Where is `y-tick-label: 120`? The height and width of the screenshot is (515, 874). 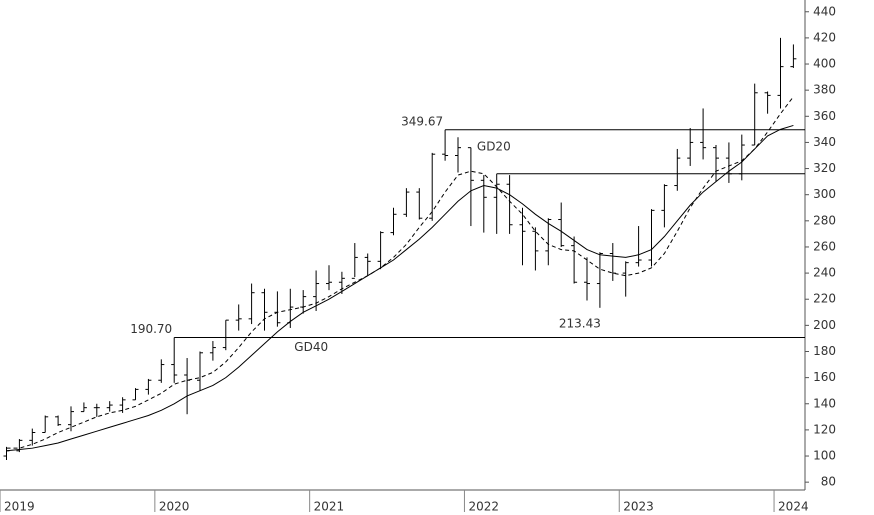
y-tick-label: 120 is located at coordinates (824, 429).